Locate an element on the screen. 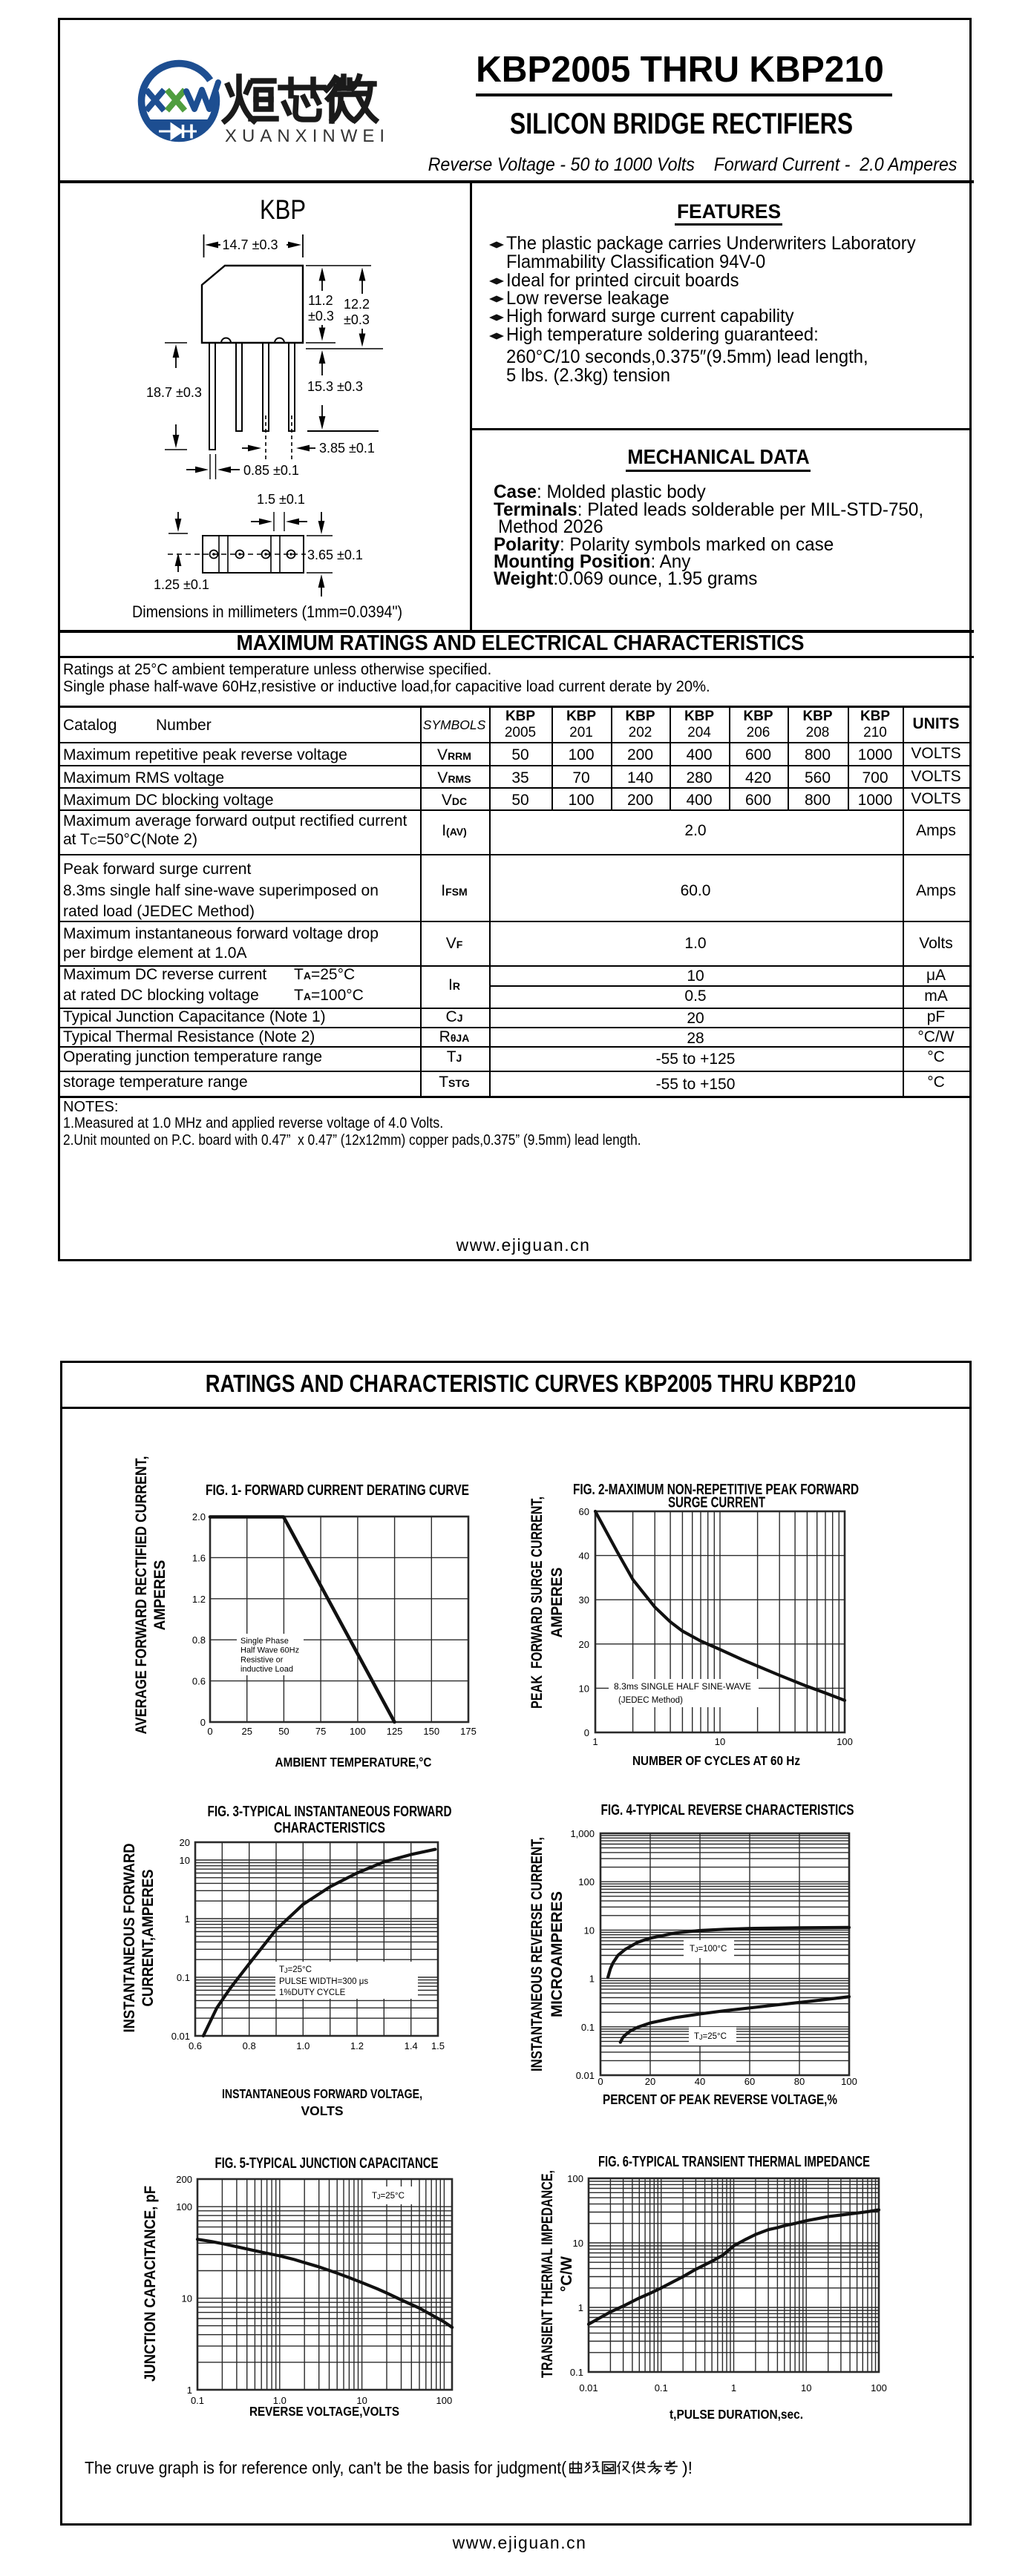  svg-text: 175 is located at coordinates (468, 1731).